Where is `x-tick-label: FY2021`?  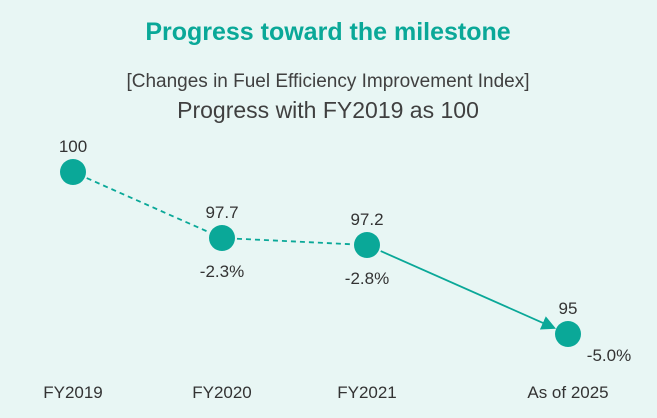
x-tick-label: FY2021 is located at coordinates (367, 392).